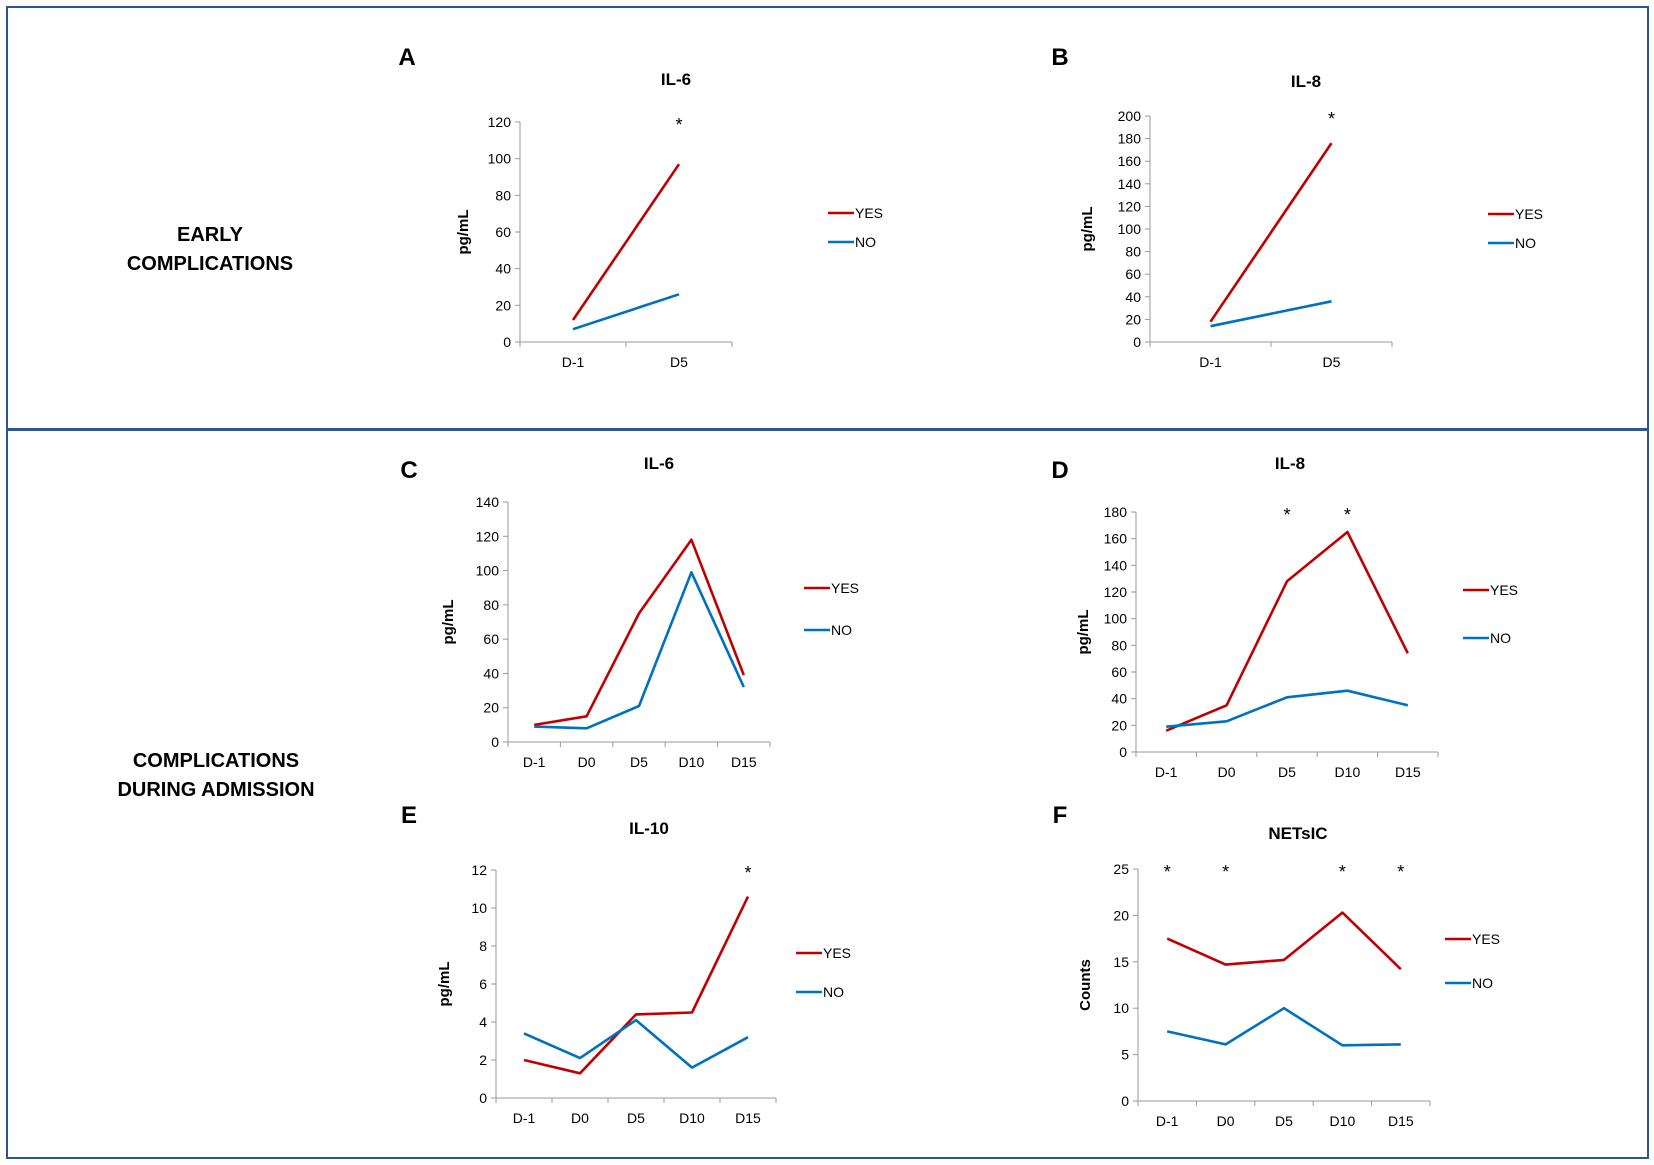 Image resolution: width=1654 pixels, height=1165 pixels. Describe the element at coordinates (1059, 57) in the screenshot. I see `panel-letter: B` at that location.